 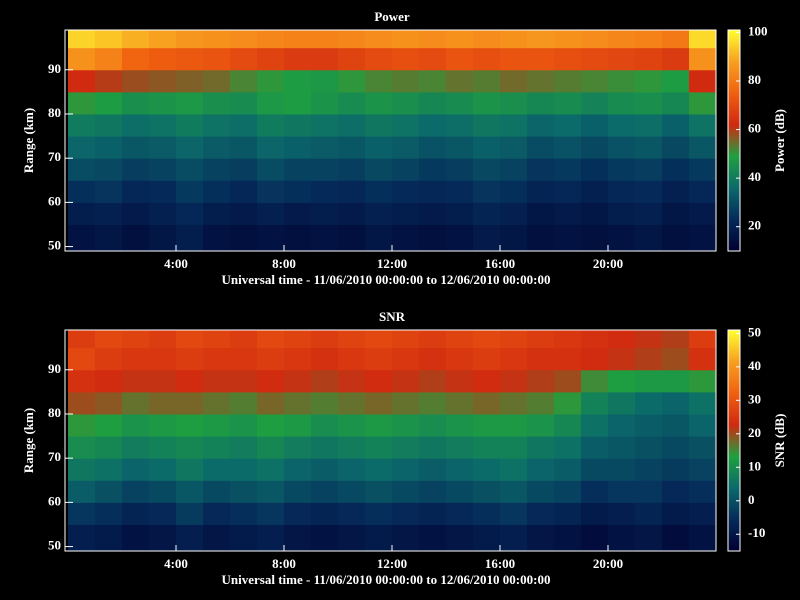 What do you see at coordinates (176, 263) in the screenshot?
I see `x-tick-label: 4:00` at bounding box center [176, 263].